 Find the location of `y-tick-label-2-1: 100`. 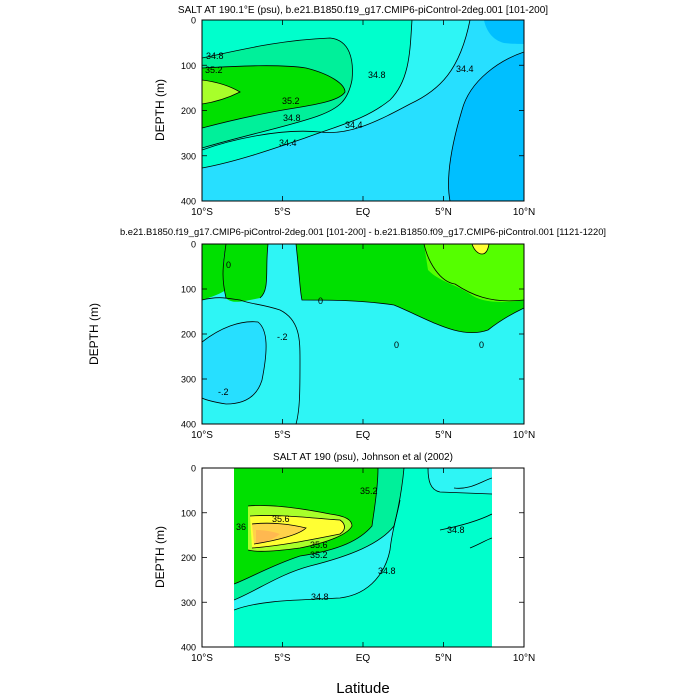

y-tick-label-2-1: 100 is located at coordinates (188, 290).